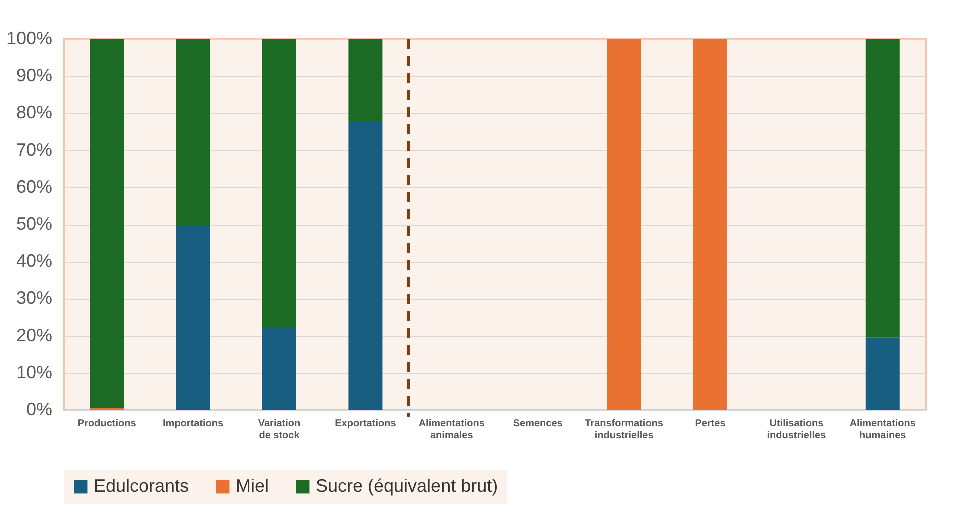 Image resolution: width=979 pixels, height=517 pixels. I want to click on y-tick-label: 40%, so click(34, 261).